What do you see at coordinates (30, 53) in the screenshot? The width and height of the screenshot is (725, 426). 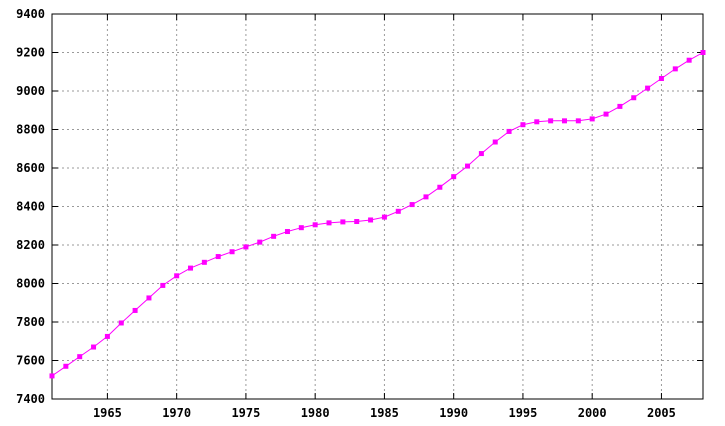 I see `y-tick-label: 9200` at bounding box center [30, 53].